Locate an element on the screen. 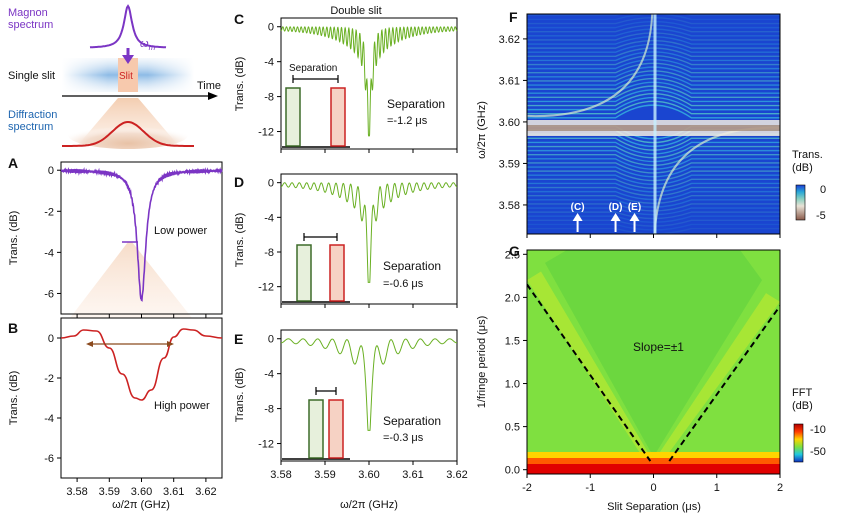 This screenshot has height=515, width=844. f-marker-label: (C) is located at coordinates (578, 207).